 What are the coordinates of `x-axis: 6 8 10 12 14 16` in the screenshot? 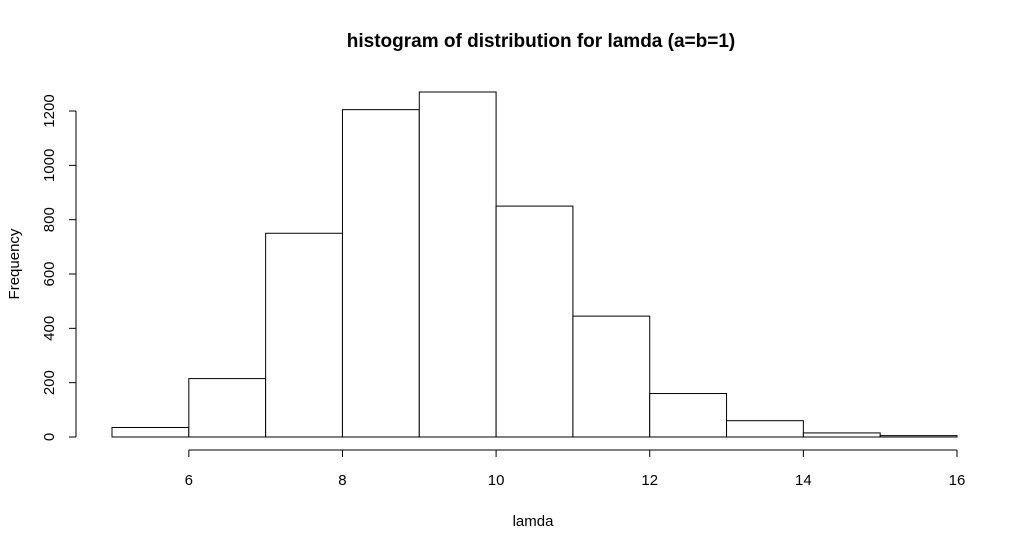 It's located at (575, 469).